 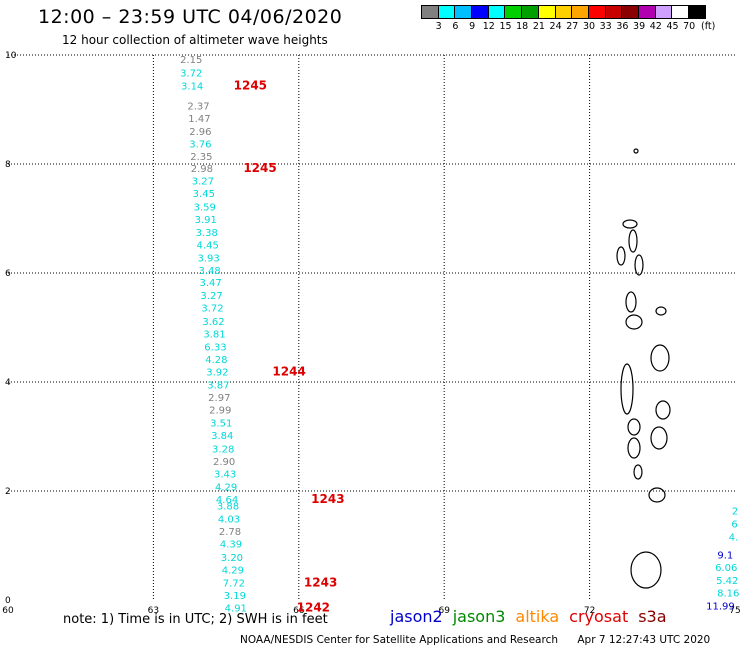 What do you see at coordinates (220, 411) in the screenshot?
I see `wave-height-label: 2.99` at bounding box center [220, 411].